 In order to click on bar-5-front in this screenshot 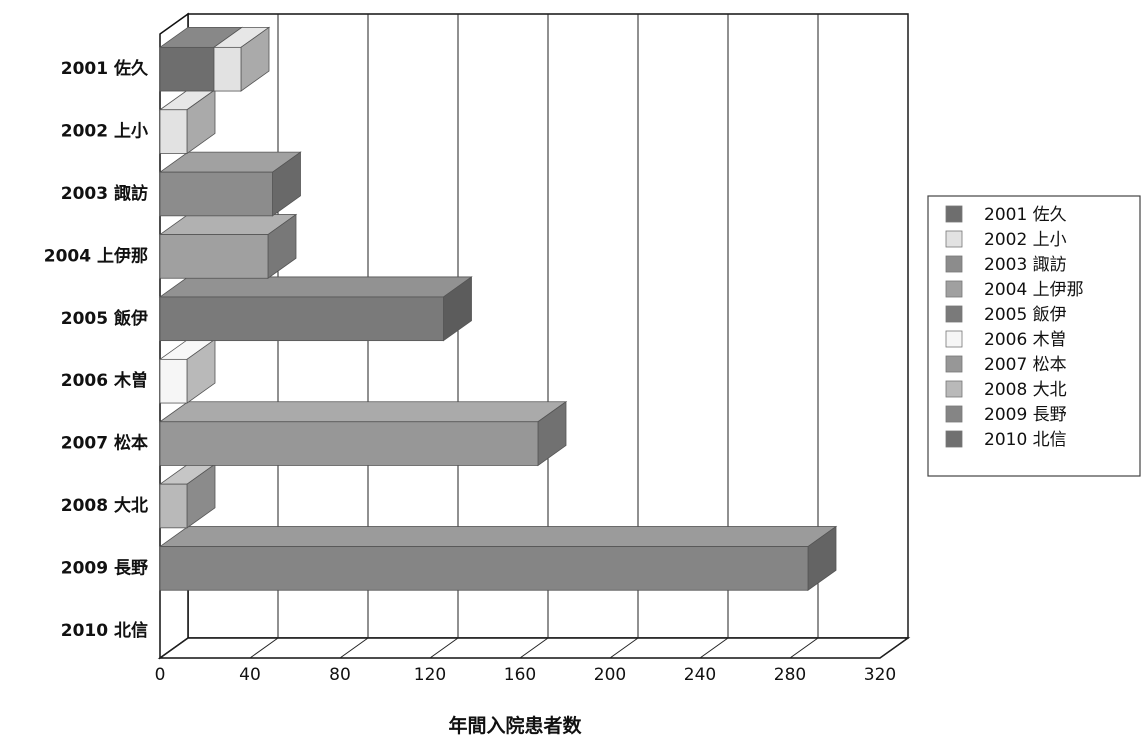, I will do `click(173, 381)`.